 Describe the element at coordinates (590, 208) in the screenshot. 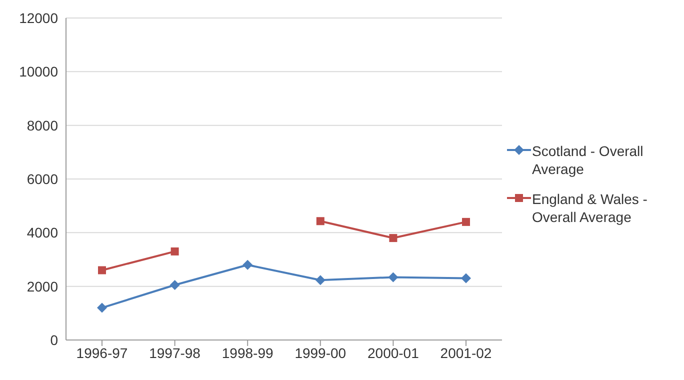

I see `legend-label: England & Wales - Overall Average` at that location.